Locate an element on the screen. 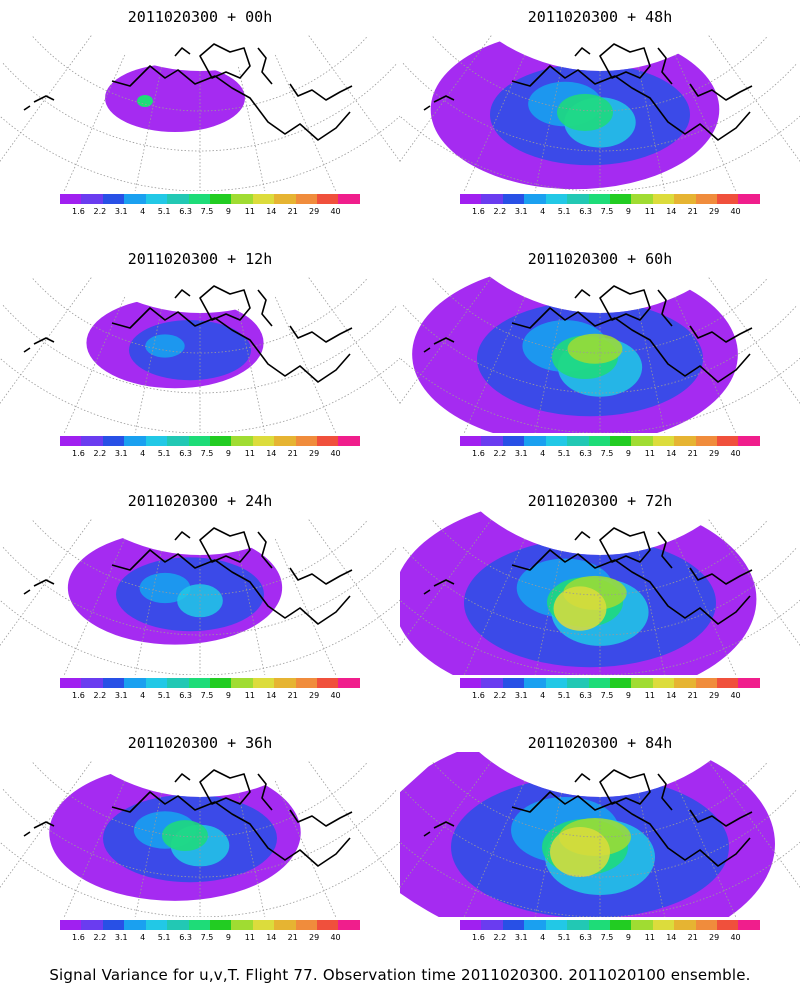  colorbar-tick-label: 11 is located at coordinates (649, 453).